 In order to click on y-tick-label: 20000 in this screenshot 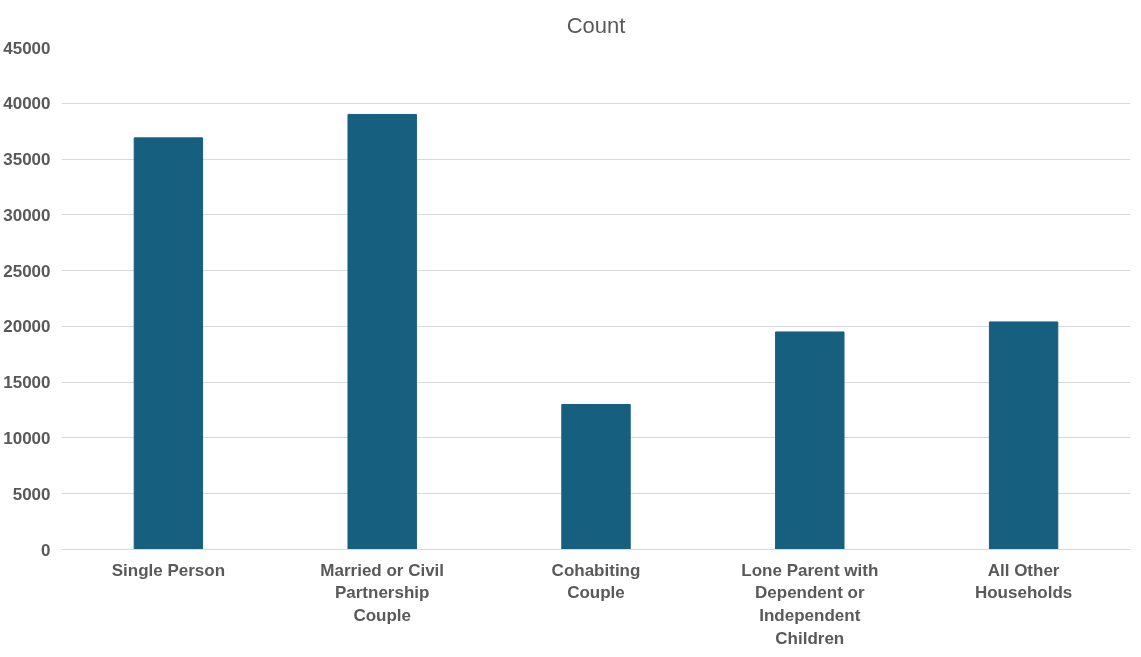, I will do `click(27, 327)`.